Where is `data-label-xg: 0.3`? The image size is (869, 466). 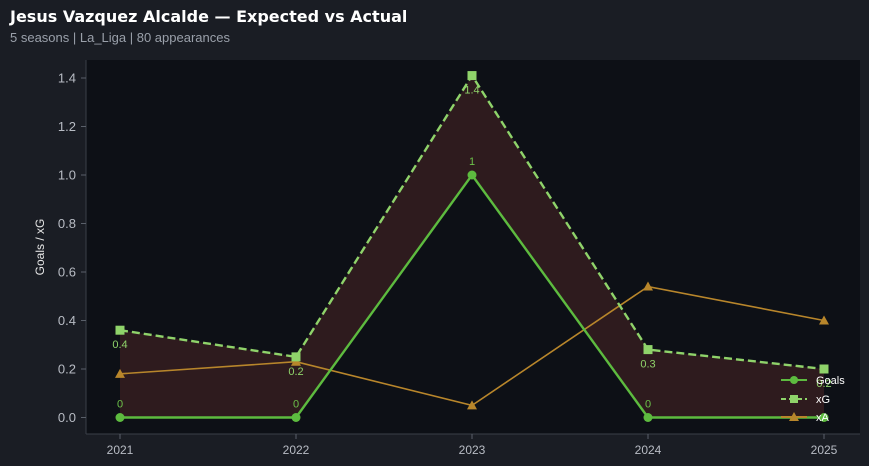 data-label-xg: 0.3 is located at coordinates (647, 365).